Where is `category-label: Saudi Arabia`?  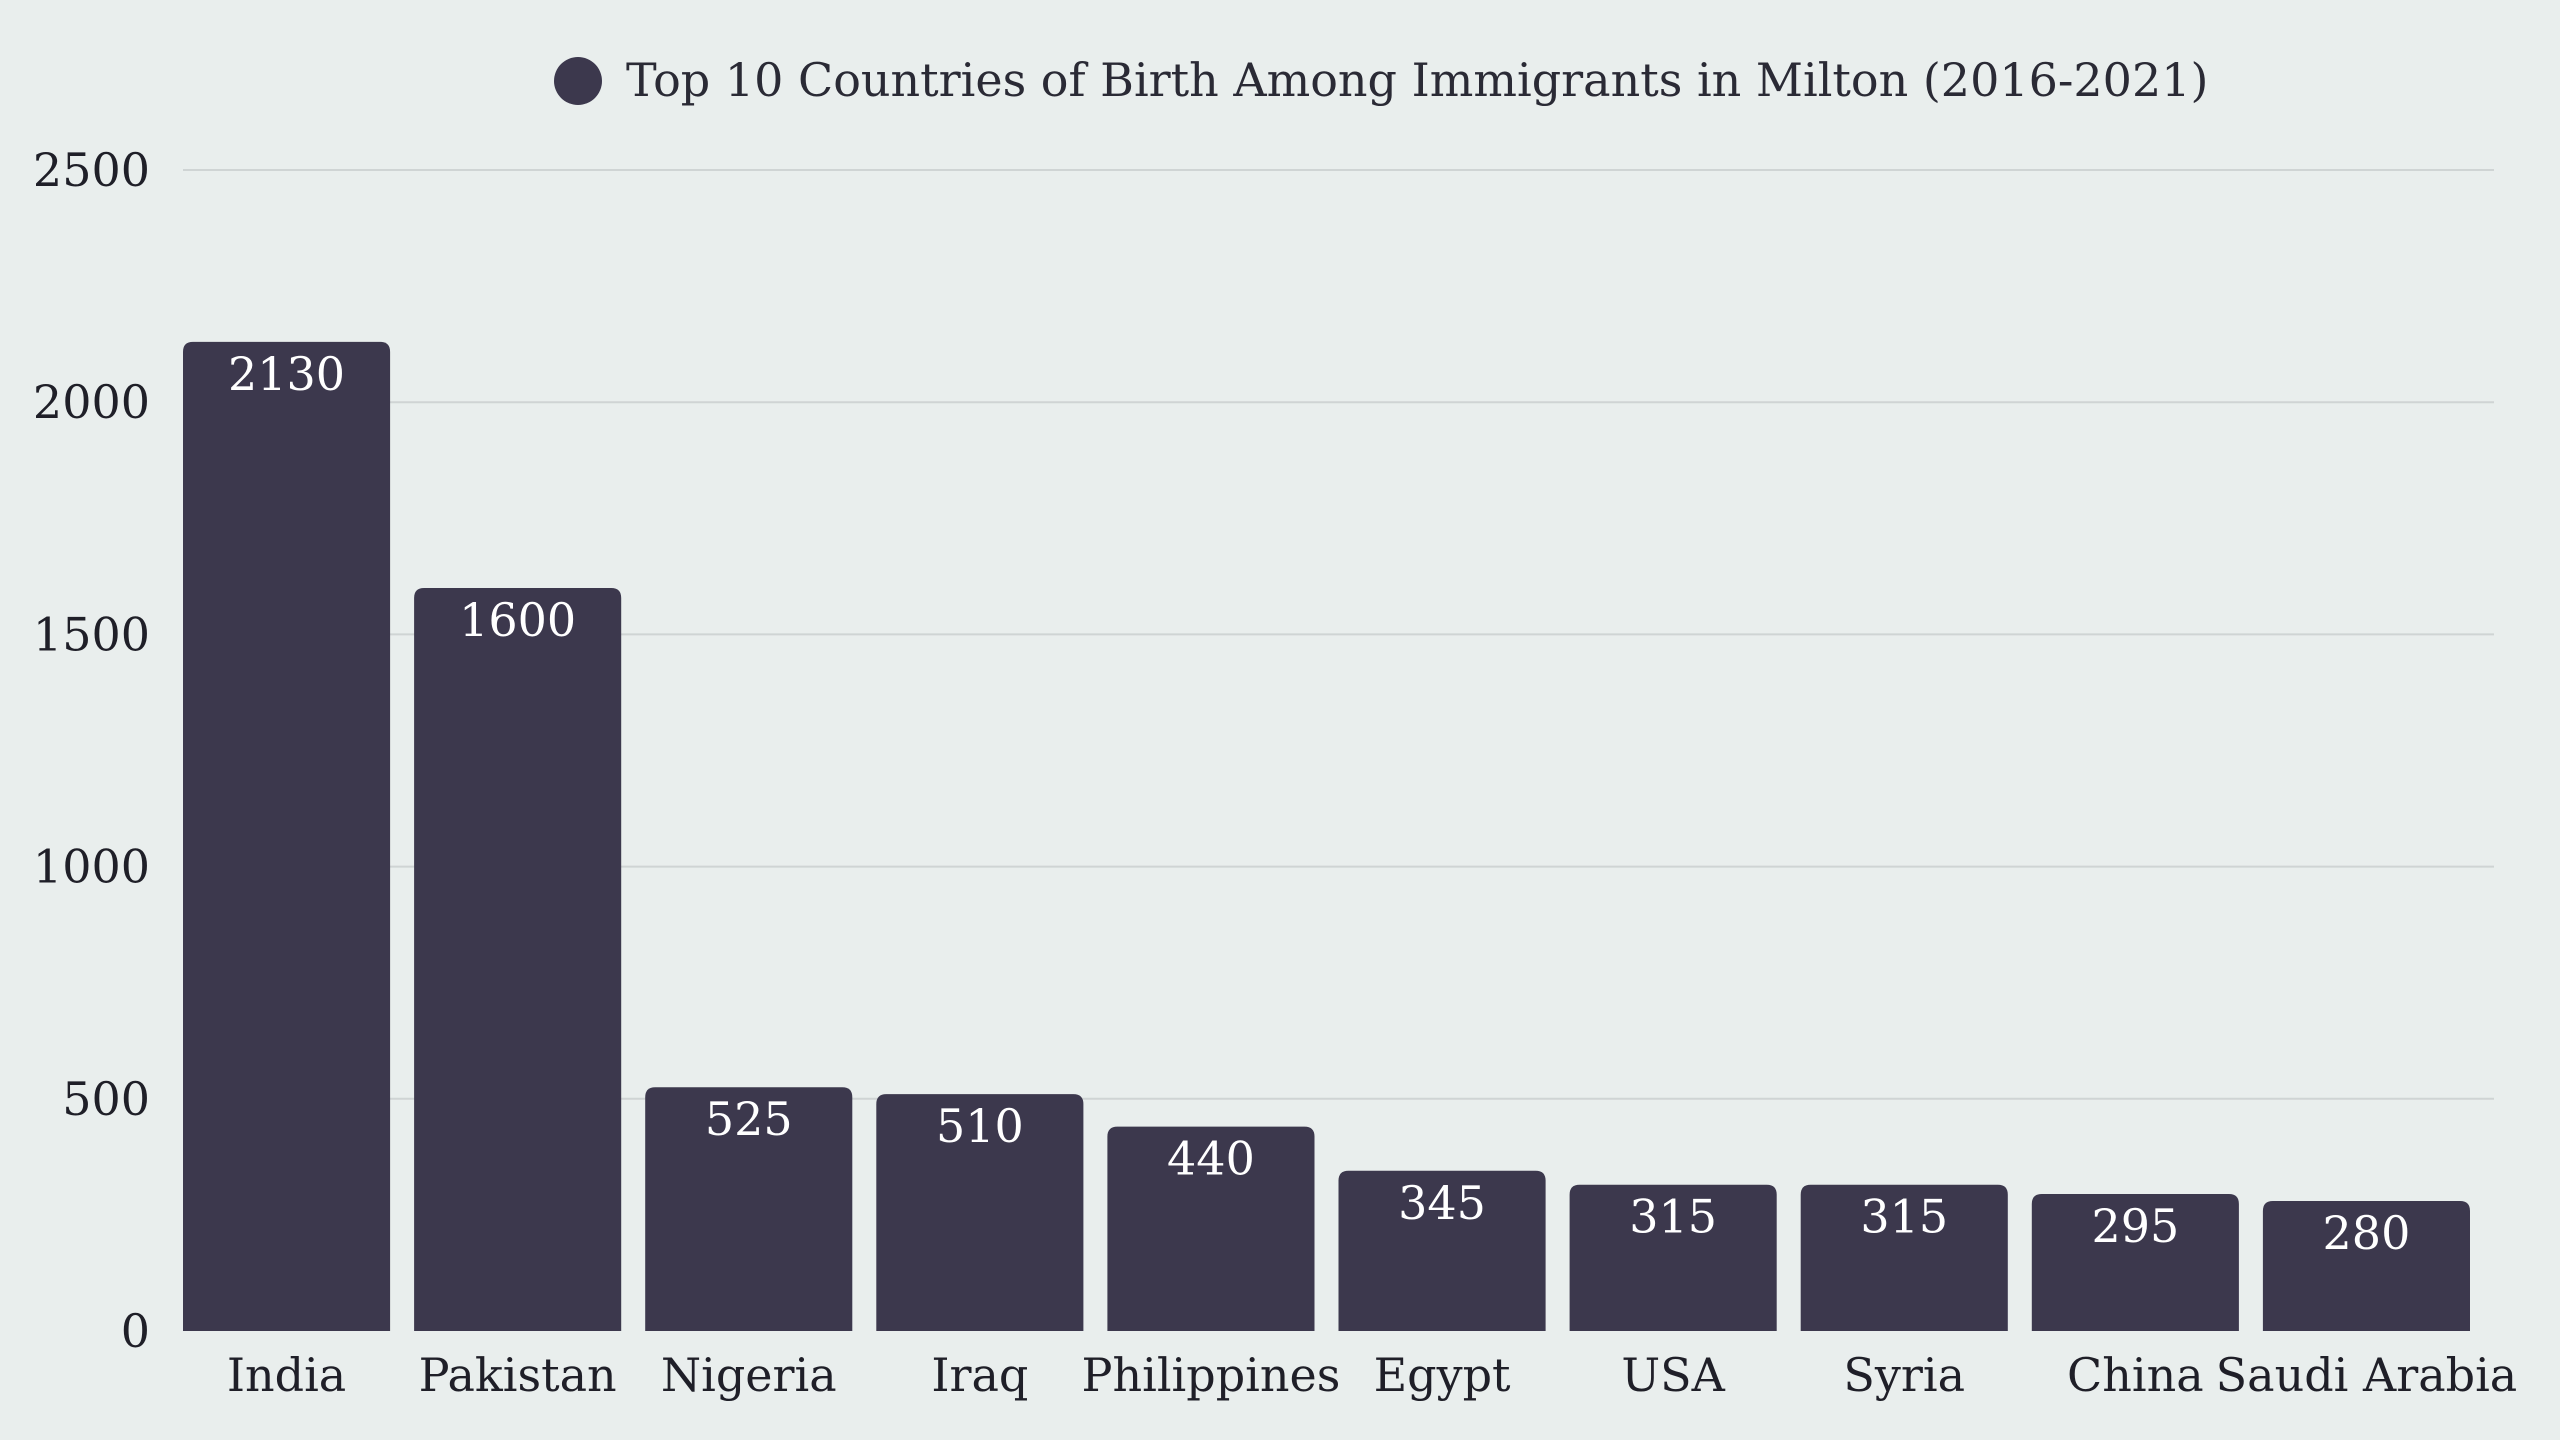 category-label: Saudi Arabia is located at coordinates (2367, 1375).